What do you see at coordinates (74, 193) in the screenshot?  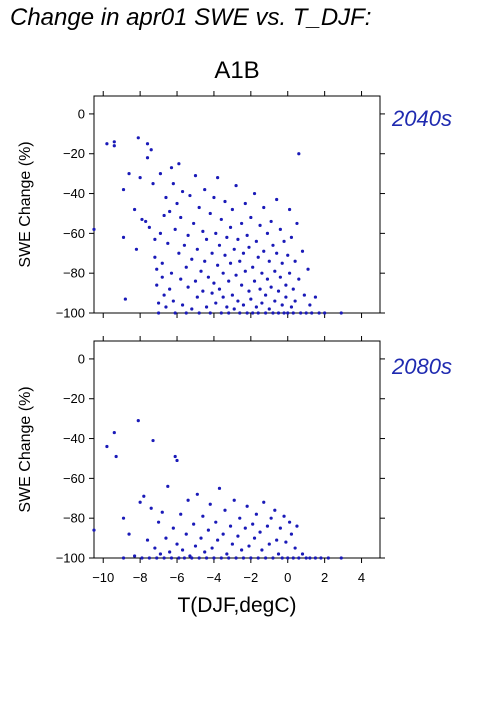 I see `y-tick-label: −40` at bounding box center [74, 193].